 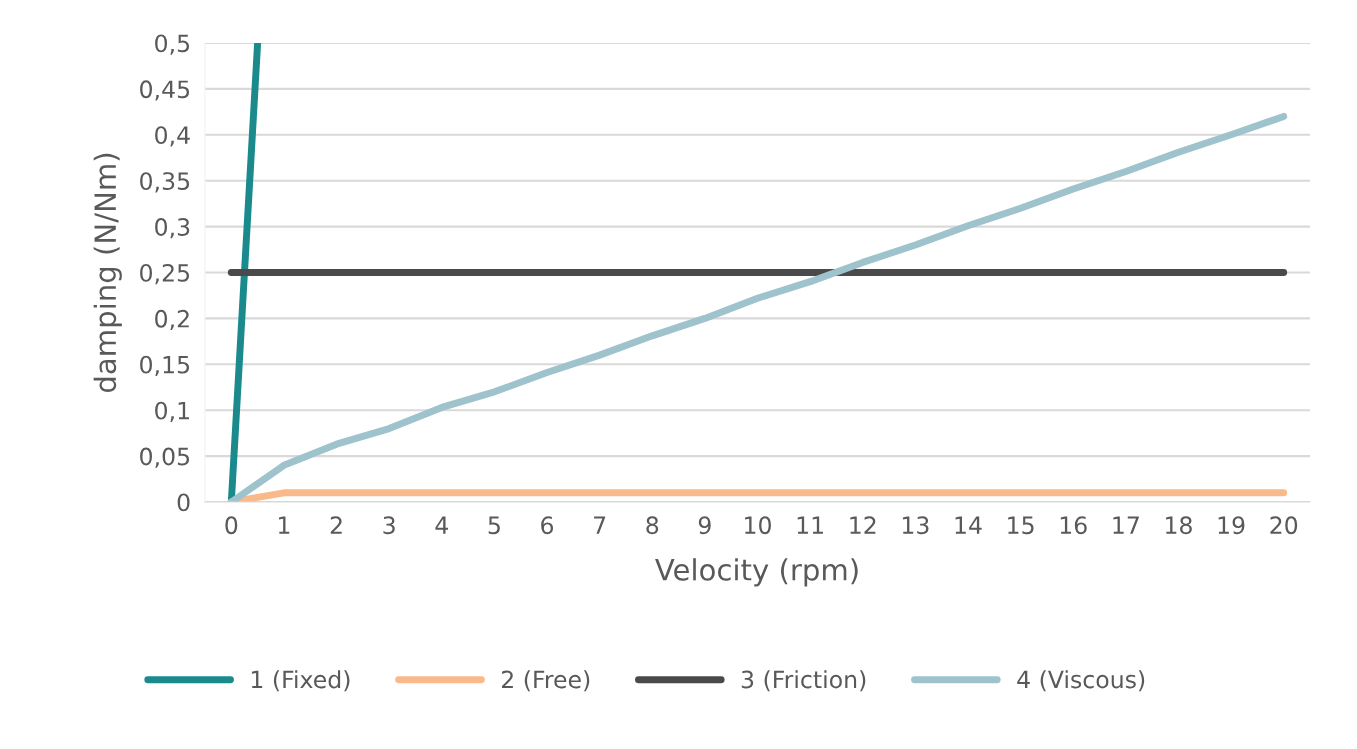 What do you see at coordinates (165, 90) in the screenshot?
I see `y-tick-label: 0,45` at bounding box center [165, 90].